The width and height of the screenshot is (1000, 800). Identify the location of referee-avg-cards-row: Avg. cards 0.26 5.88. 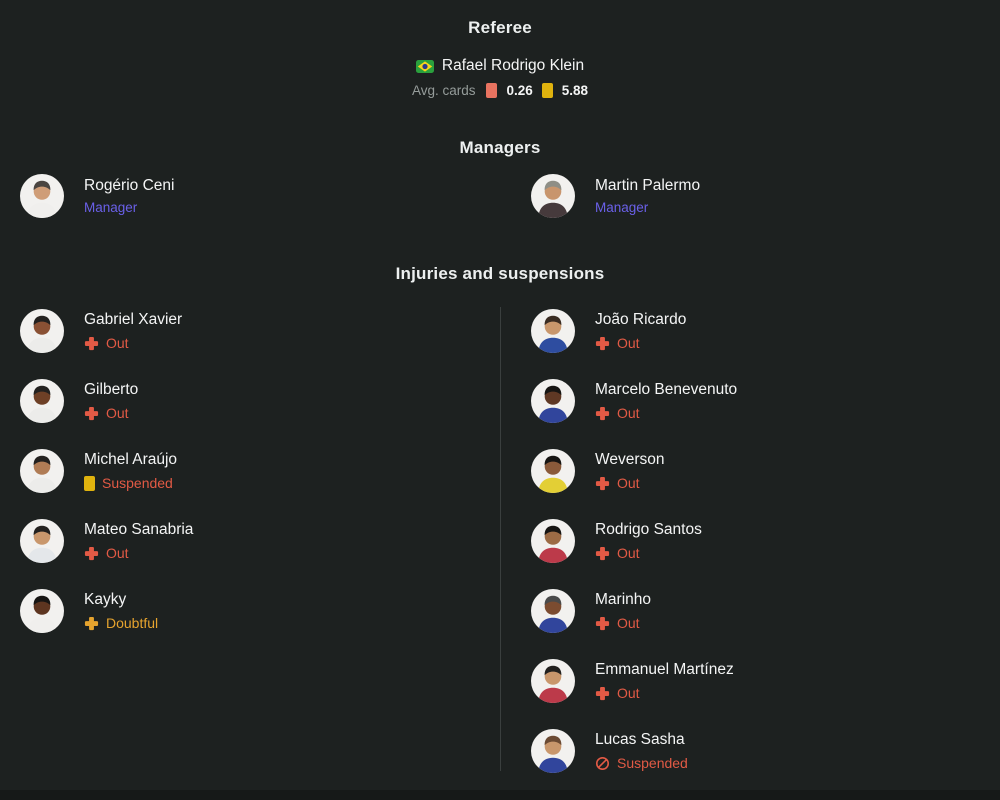
(500, 90).